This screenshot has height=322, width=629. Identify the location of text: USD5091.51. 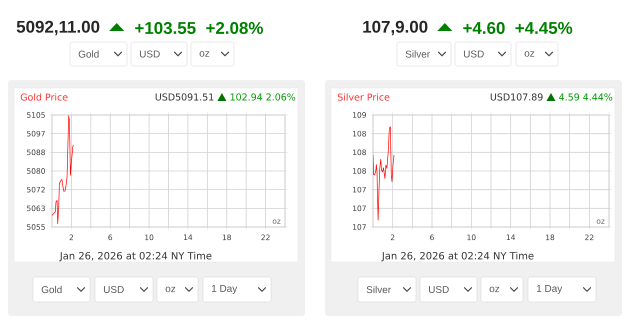
(185, 97).